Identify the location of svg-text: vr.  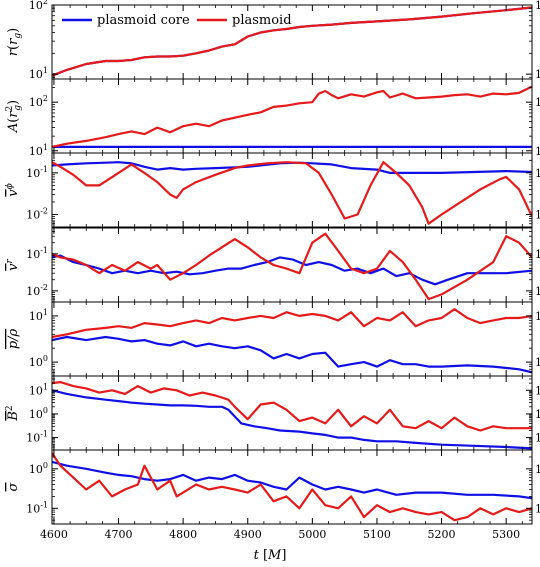
(13, 264).